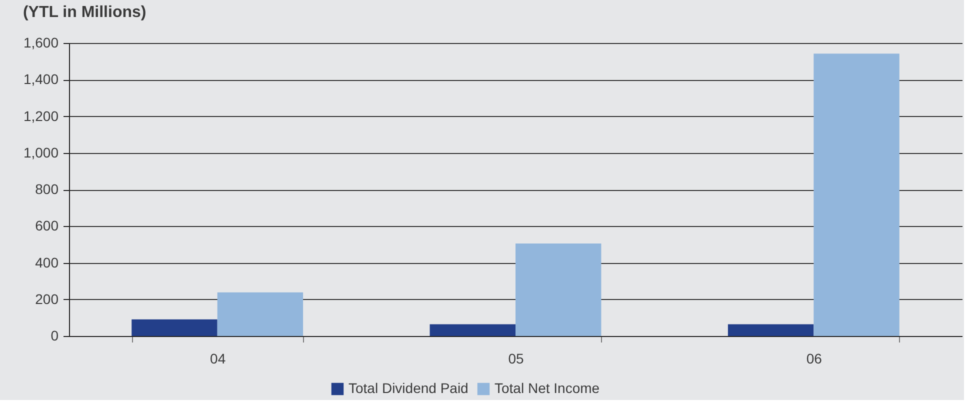  What do you see at coordinates (516, 358) in the screenshot?
I see `x-tick-label: 05` at bounding box center [516, 358].